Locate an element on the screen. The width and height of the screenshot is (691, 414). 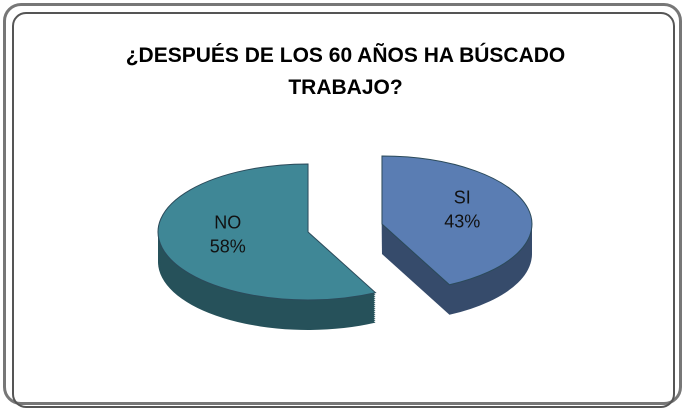
slice-value-label: 58% is located at coordinates (228, 247).